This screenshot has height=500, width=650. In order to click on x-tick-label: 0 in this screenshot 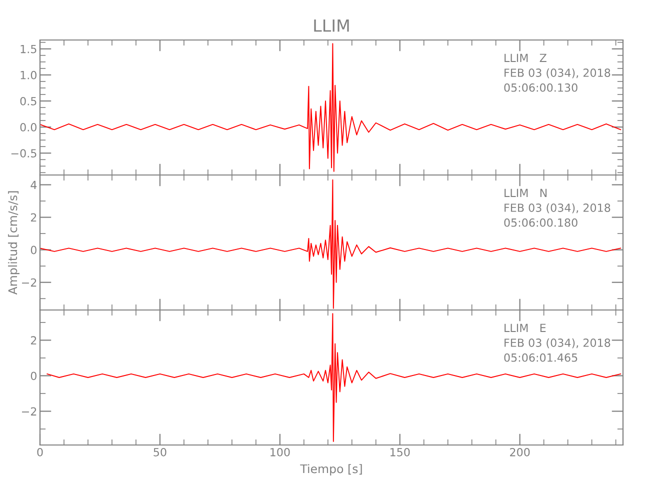, I will do `click(40, 452)`.